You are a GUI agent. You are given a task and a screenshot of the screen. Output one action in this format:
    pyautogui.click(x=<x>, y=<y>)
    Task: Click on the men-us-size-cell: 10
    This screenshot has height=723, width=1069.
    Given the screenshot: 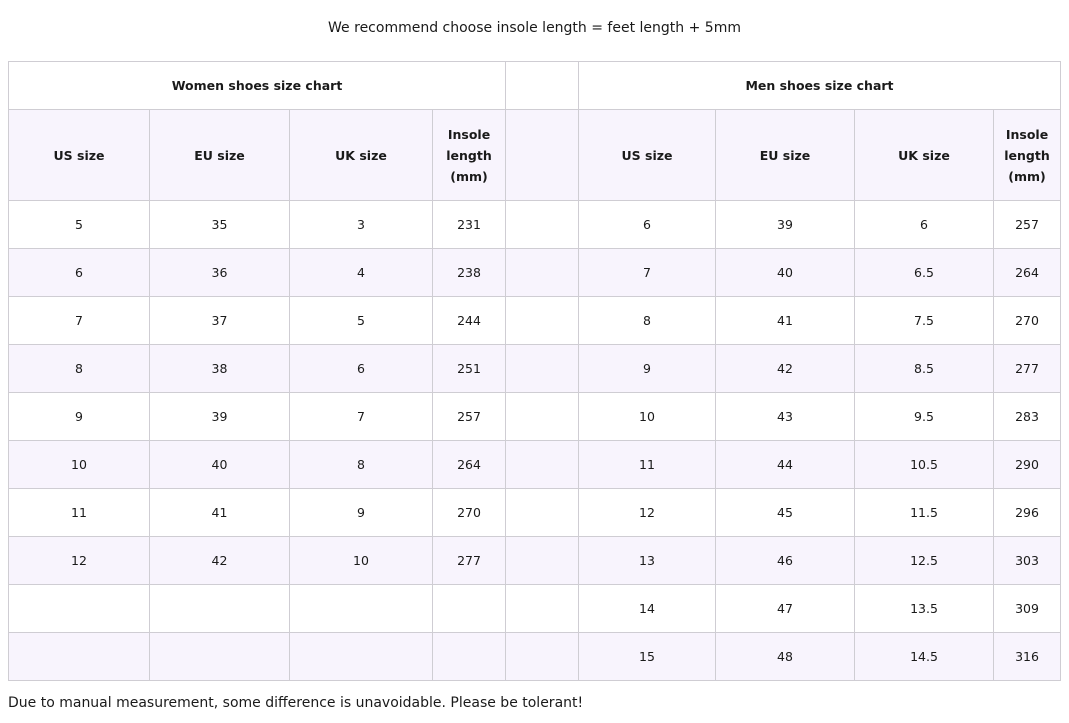 What is the action you would take?
    pyautogui.click(x=647, y=416)
    